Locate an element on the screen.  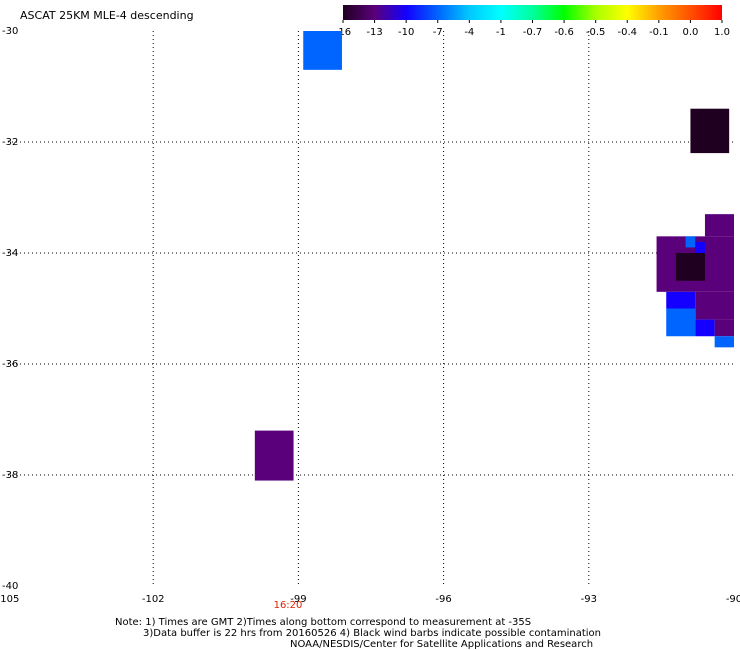
colorbar-tick-label: -0.7 is located at coordinates (533, 32).